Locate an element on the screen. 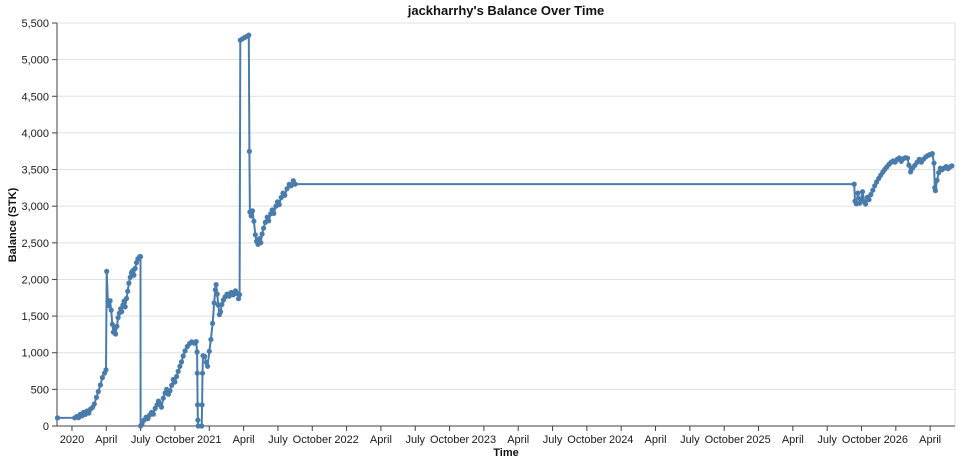 The height and width of the screenshot is (464, 963). x-tick-label: 2022 is located at coordinates (346, 440).